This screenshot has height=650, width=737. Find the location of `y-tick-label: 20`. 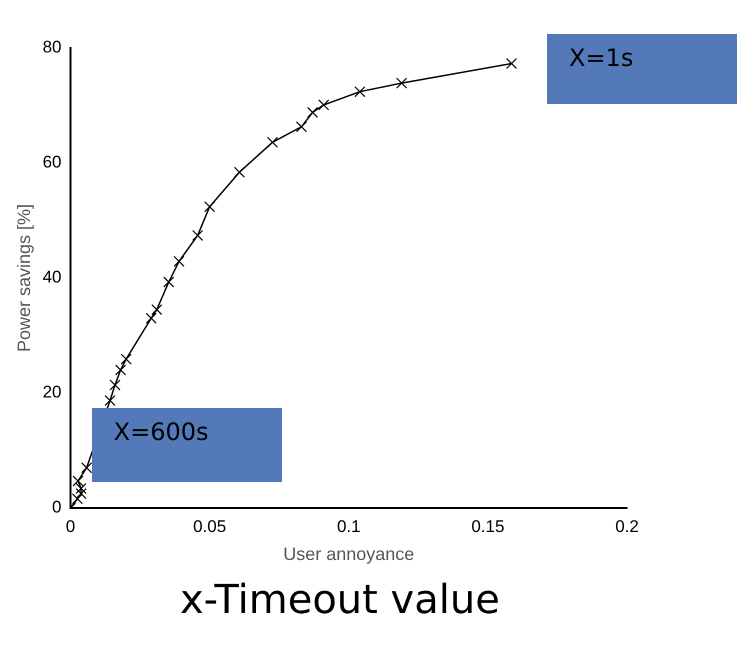

y-tick-label: 20 is located at coordinates (52, 392).